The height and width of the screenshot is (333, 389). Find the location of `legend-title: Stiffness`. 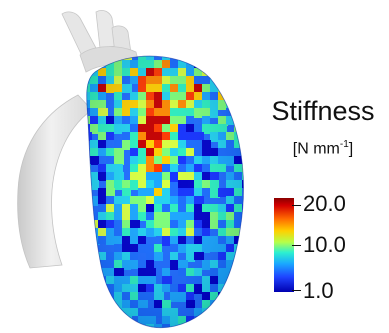

legend-title: Stiffness is located at coordinates (323, 111).